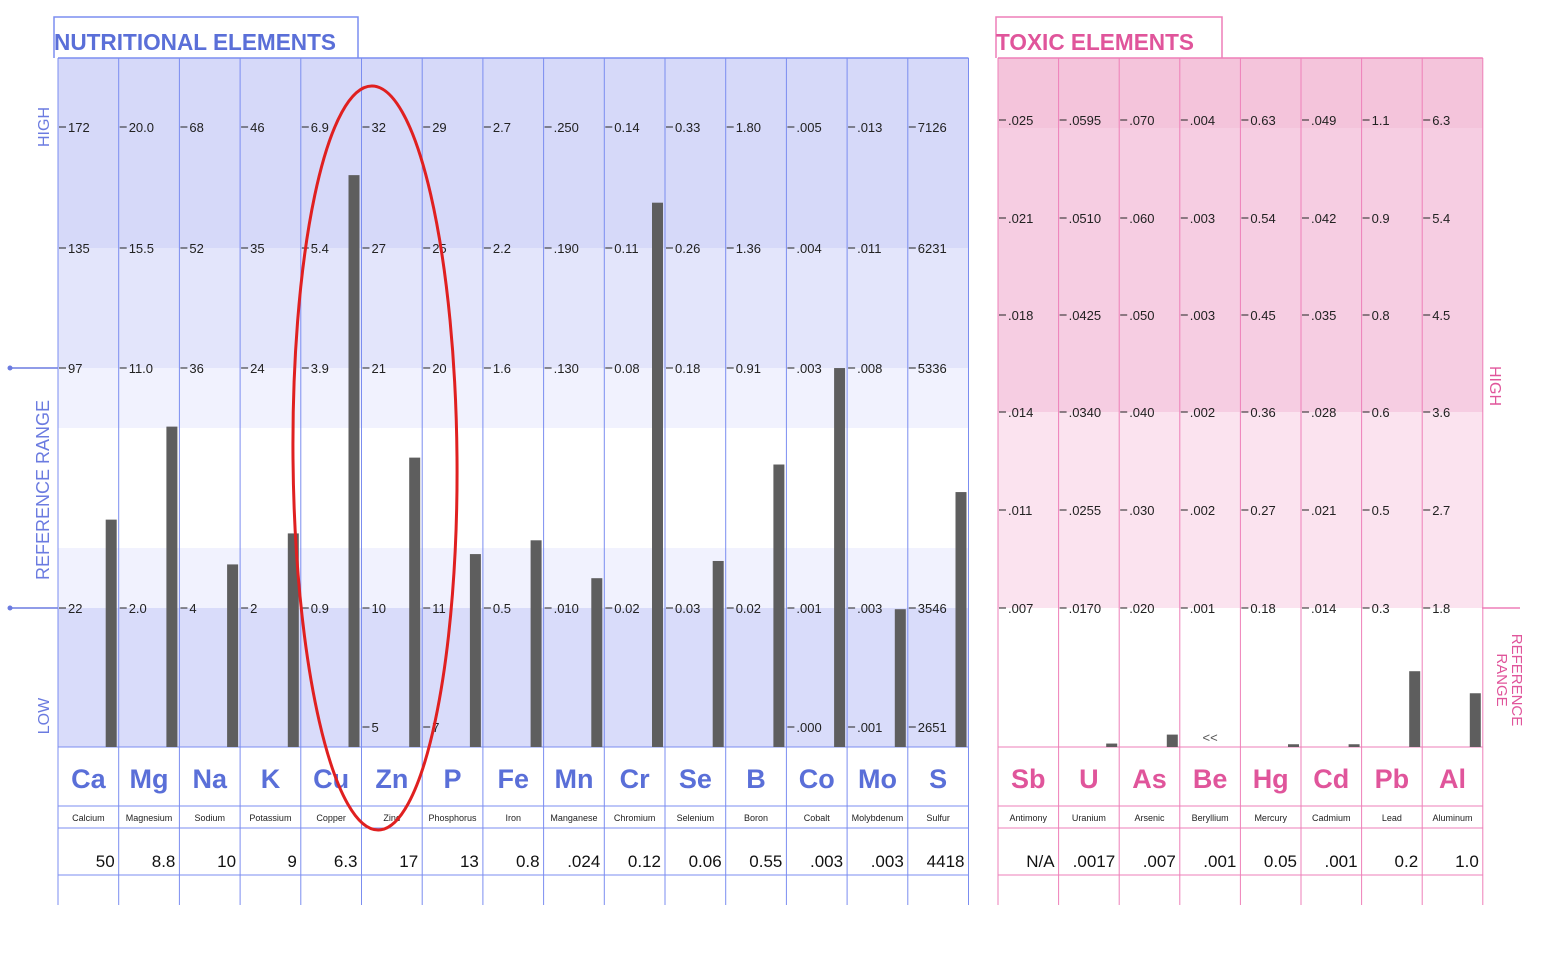 Image resolution: width=1544 pixels, height=961 pixels. I want to click on element-symbol: Mo, so click(877, 779).